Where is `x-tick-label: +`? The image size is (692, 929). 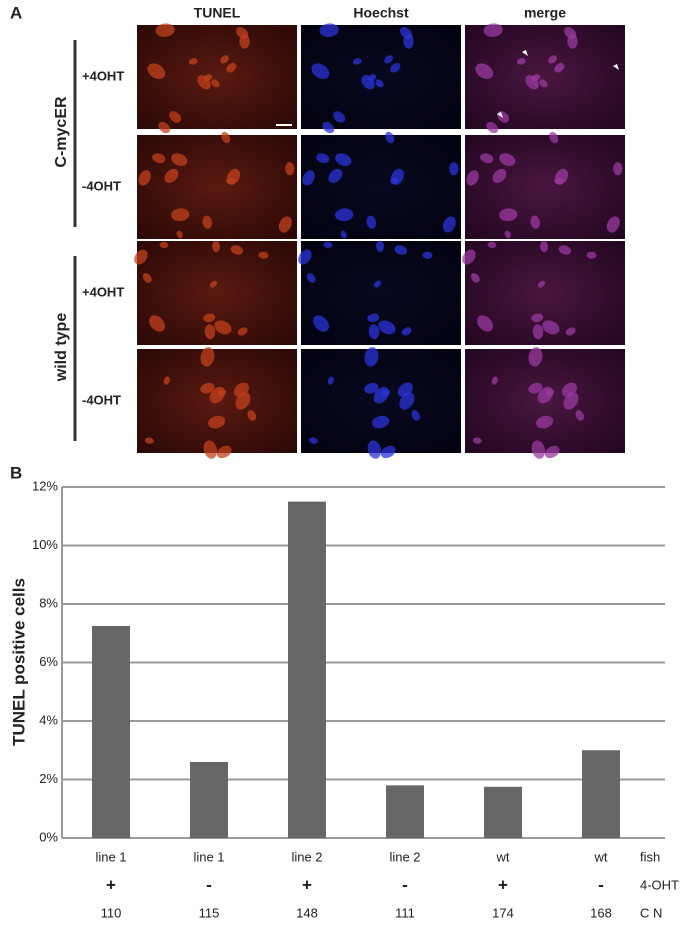 x-tick-label: + is located at coordinates (503, 884).